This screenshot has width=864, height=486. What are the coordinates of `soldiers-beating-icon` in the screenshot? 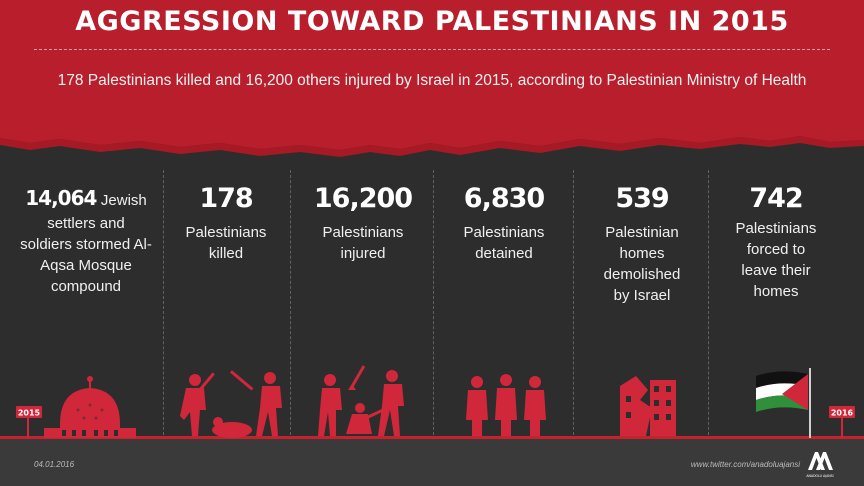 It's located at (231, 404).